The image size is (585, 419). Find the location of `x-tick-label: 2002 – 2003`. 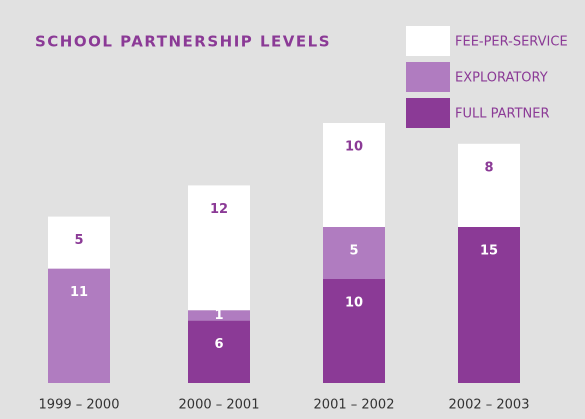

x-tick-label: 2002 – 2003 is located at coordinates (489, 405).